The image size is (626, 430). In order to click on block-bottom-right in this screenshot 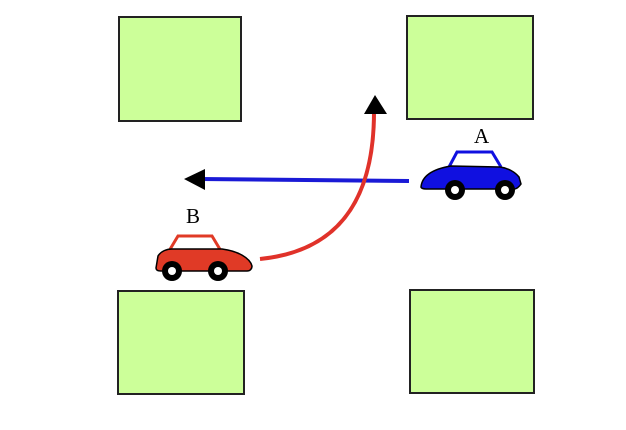, I will do `click(472, 341)`.